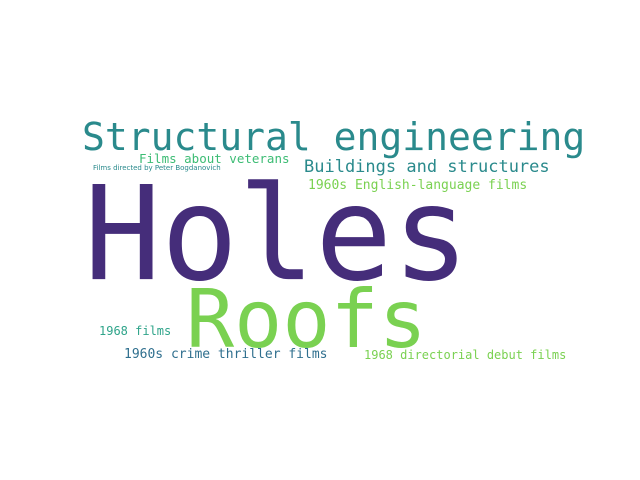  I want to click on word-films-about-veterans: Films about veterans, so click(214, 158).